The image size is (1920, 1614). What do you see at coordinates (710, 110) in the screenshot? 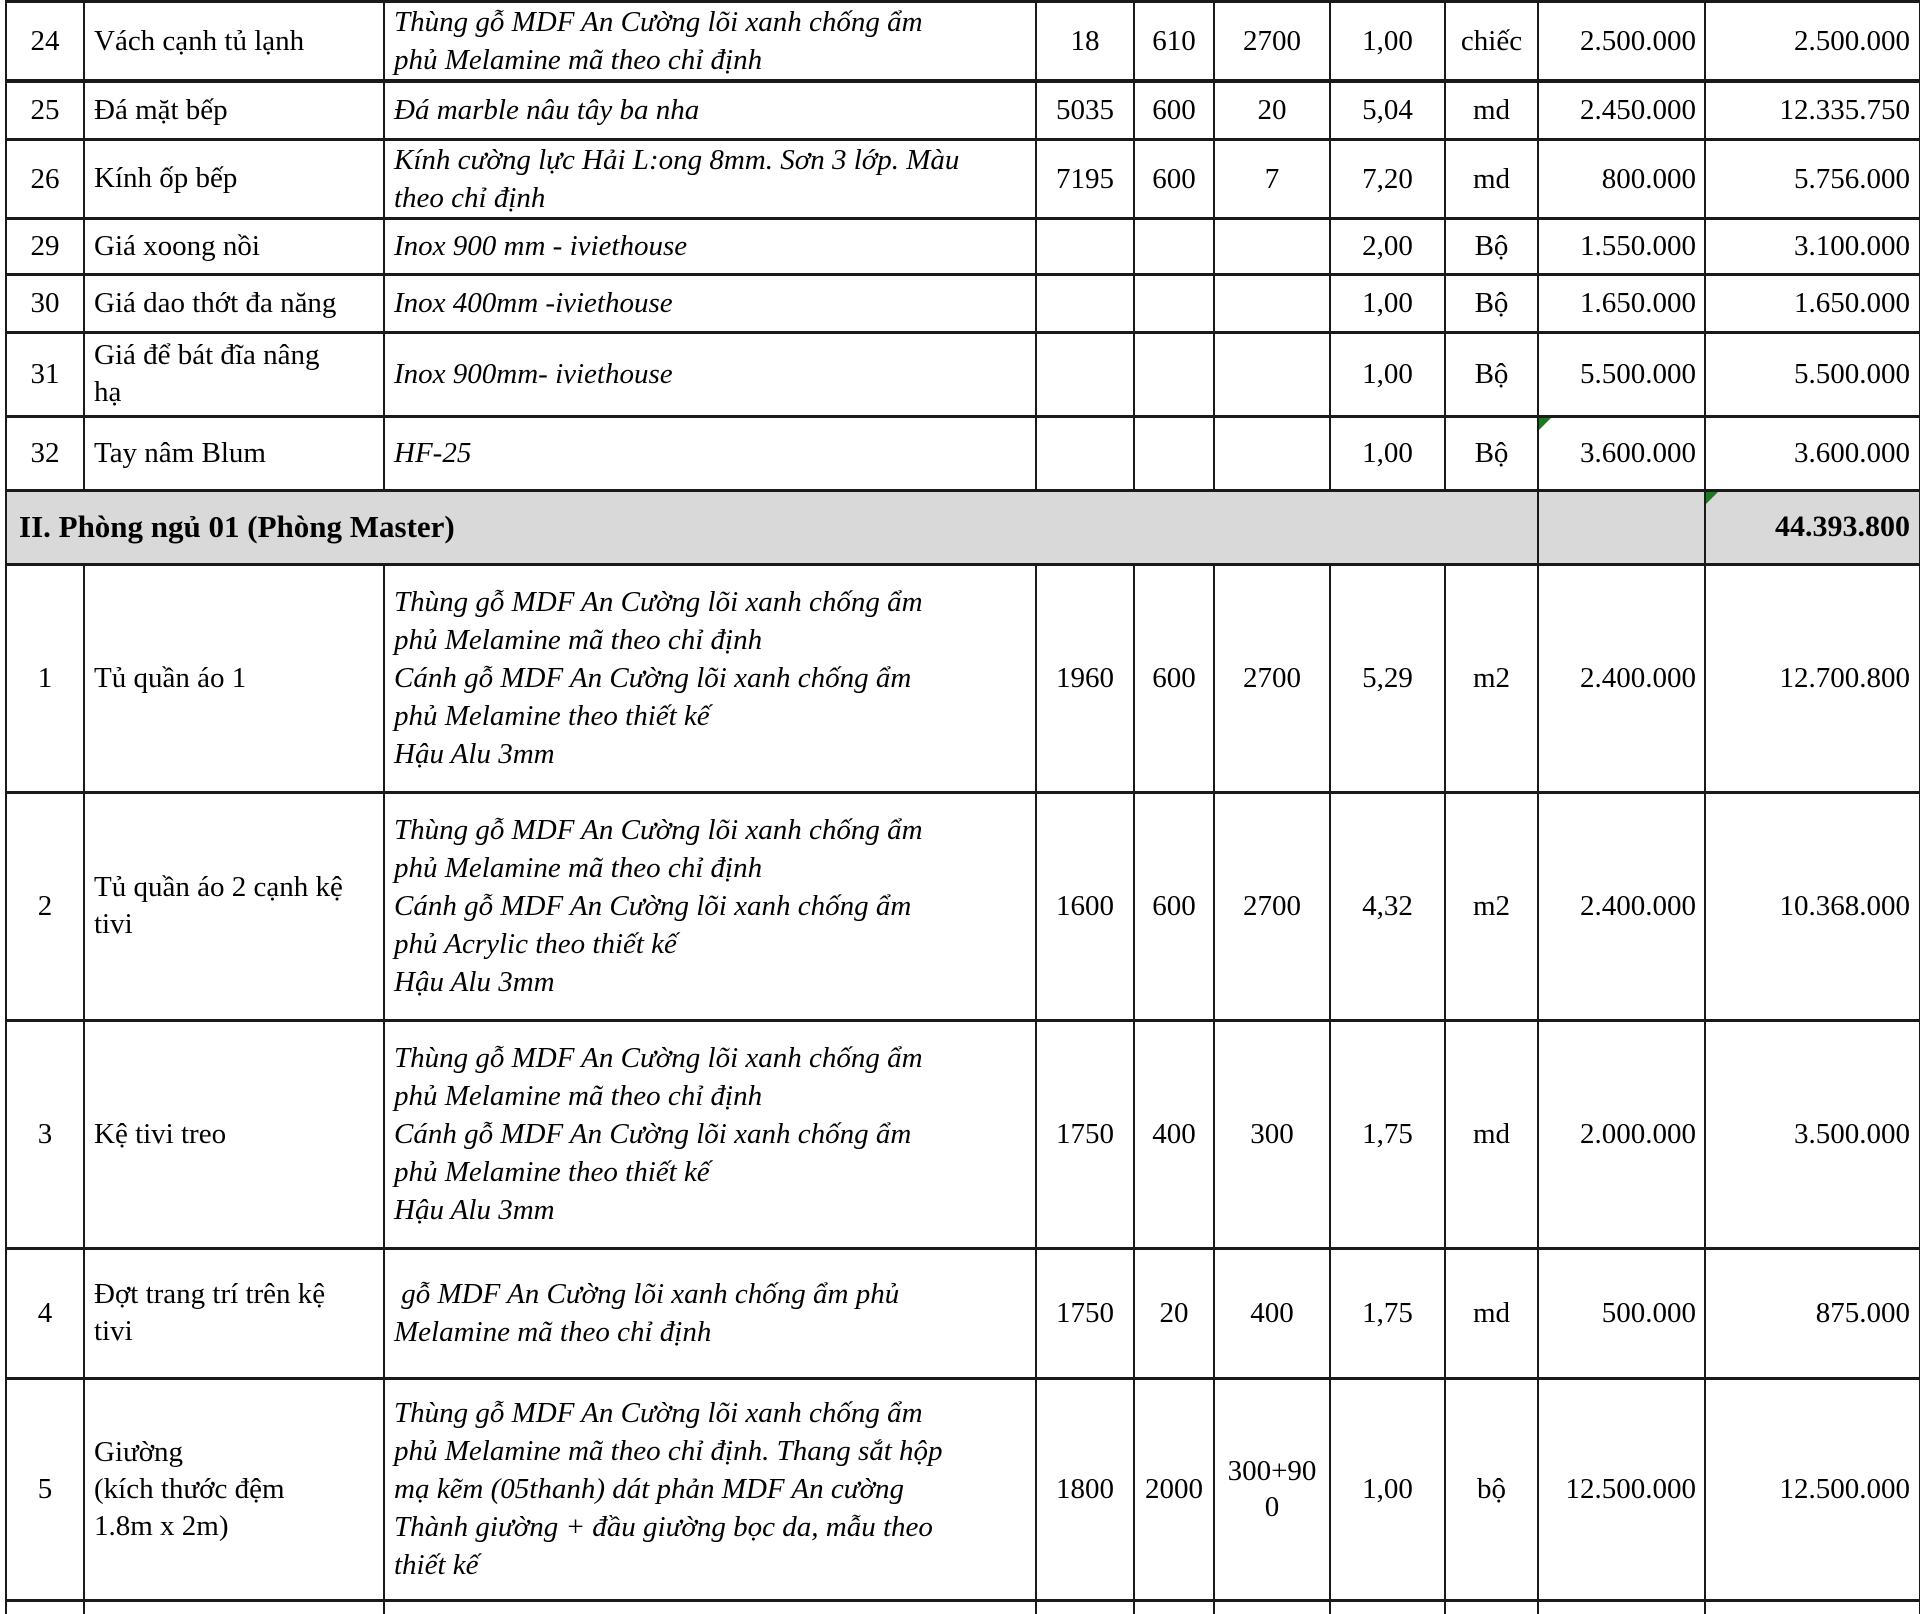
I see `cell-description: Đá marble nâu tây ba nha` at bounding box center [710, 110].